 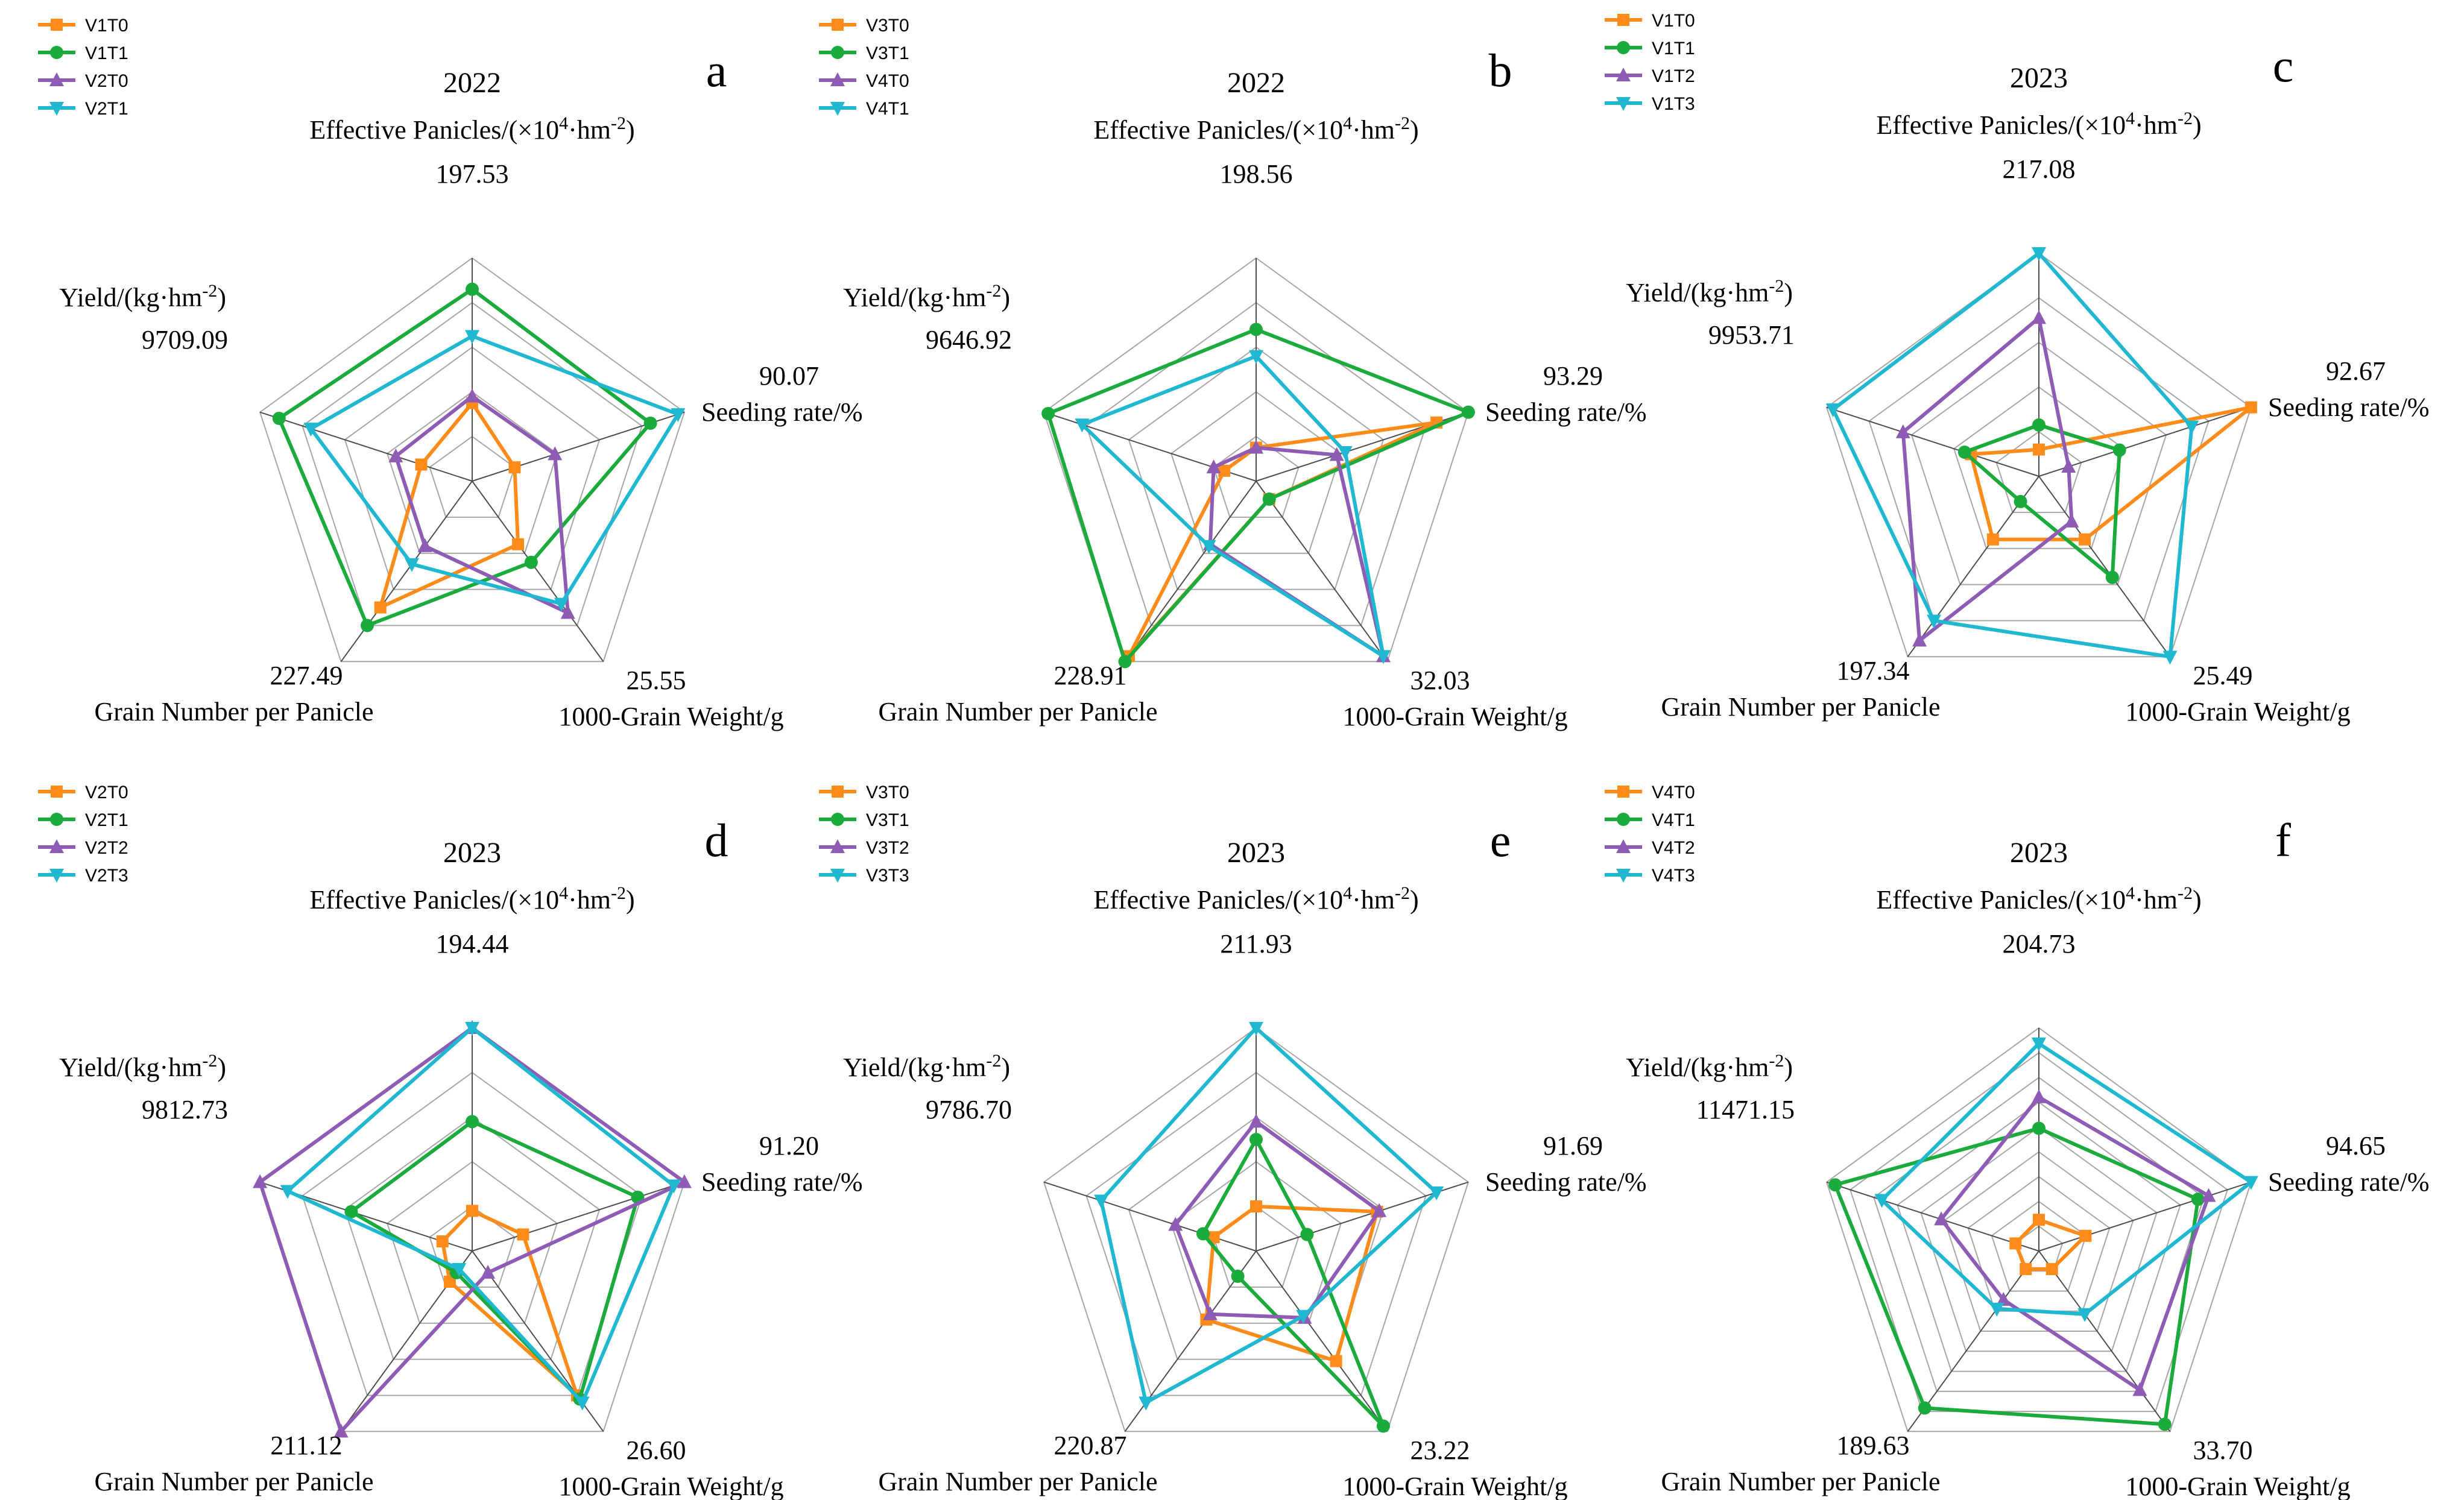 What do you see at coordinates (887, 848) in the screenshot?
I see `legend-label: V3T2` at bounding box center [887, 848].